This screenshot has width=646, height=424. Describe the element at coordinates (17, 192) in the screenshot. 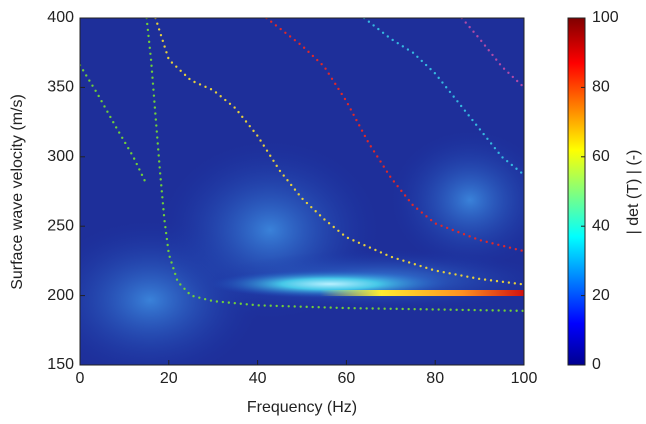

I see `y-axis-label: Surface wave velocity (m/s)` at that location.